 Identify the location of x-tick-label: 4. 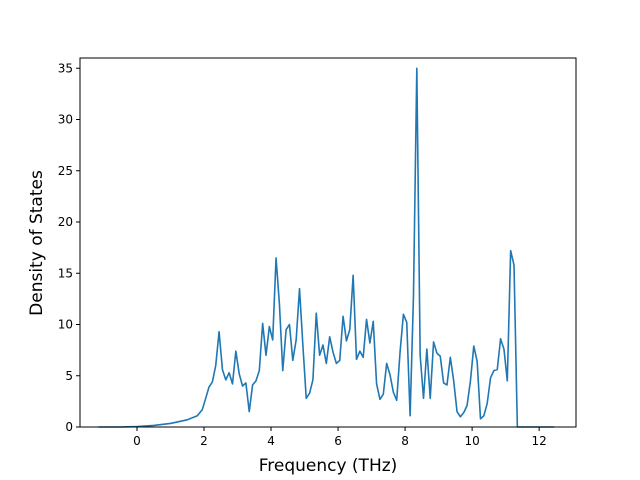
(271, 441).